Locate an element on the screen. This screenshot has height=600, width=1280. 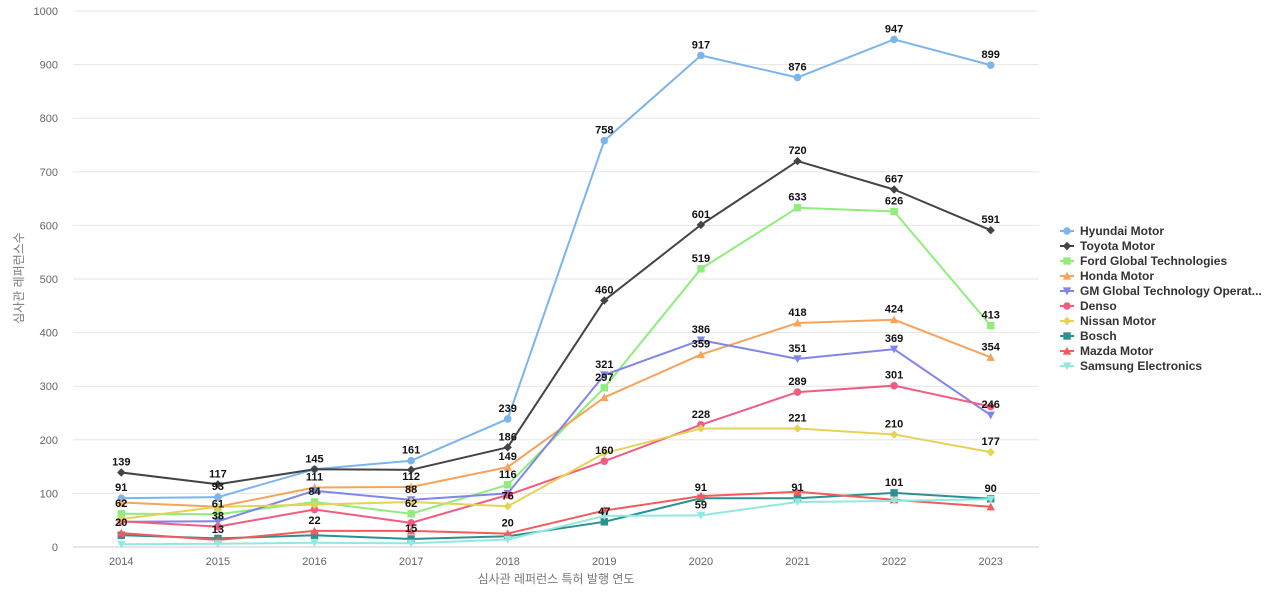
x-tick-label: 2019 is located at coordinates (604, 562).